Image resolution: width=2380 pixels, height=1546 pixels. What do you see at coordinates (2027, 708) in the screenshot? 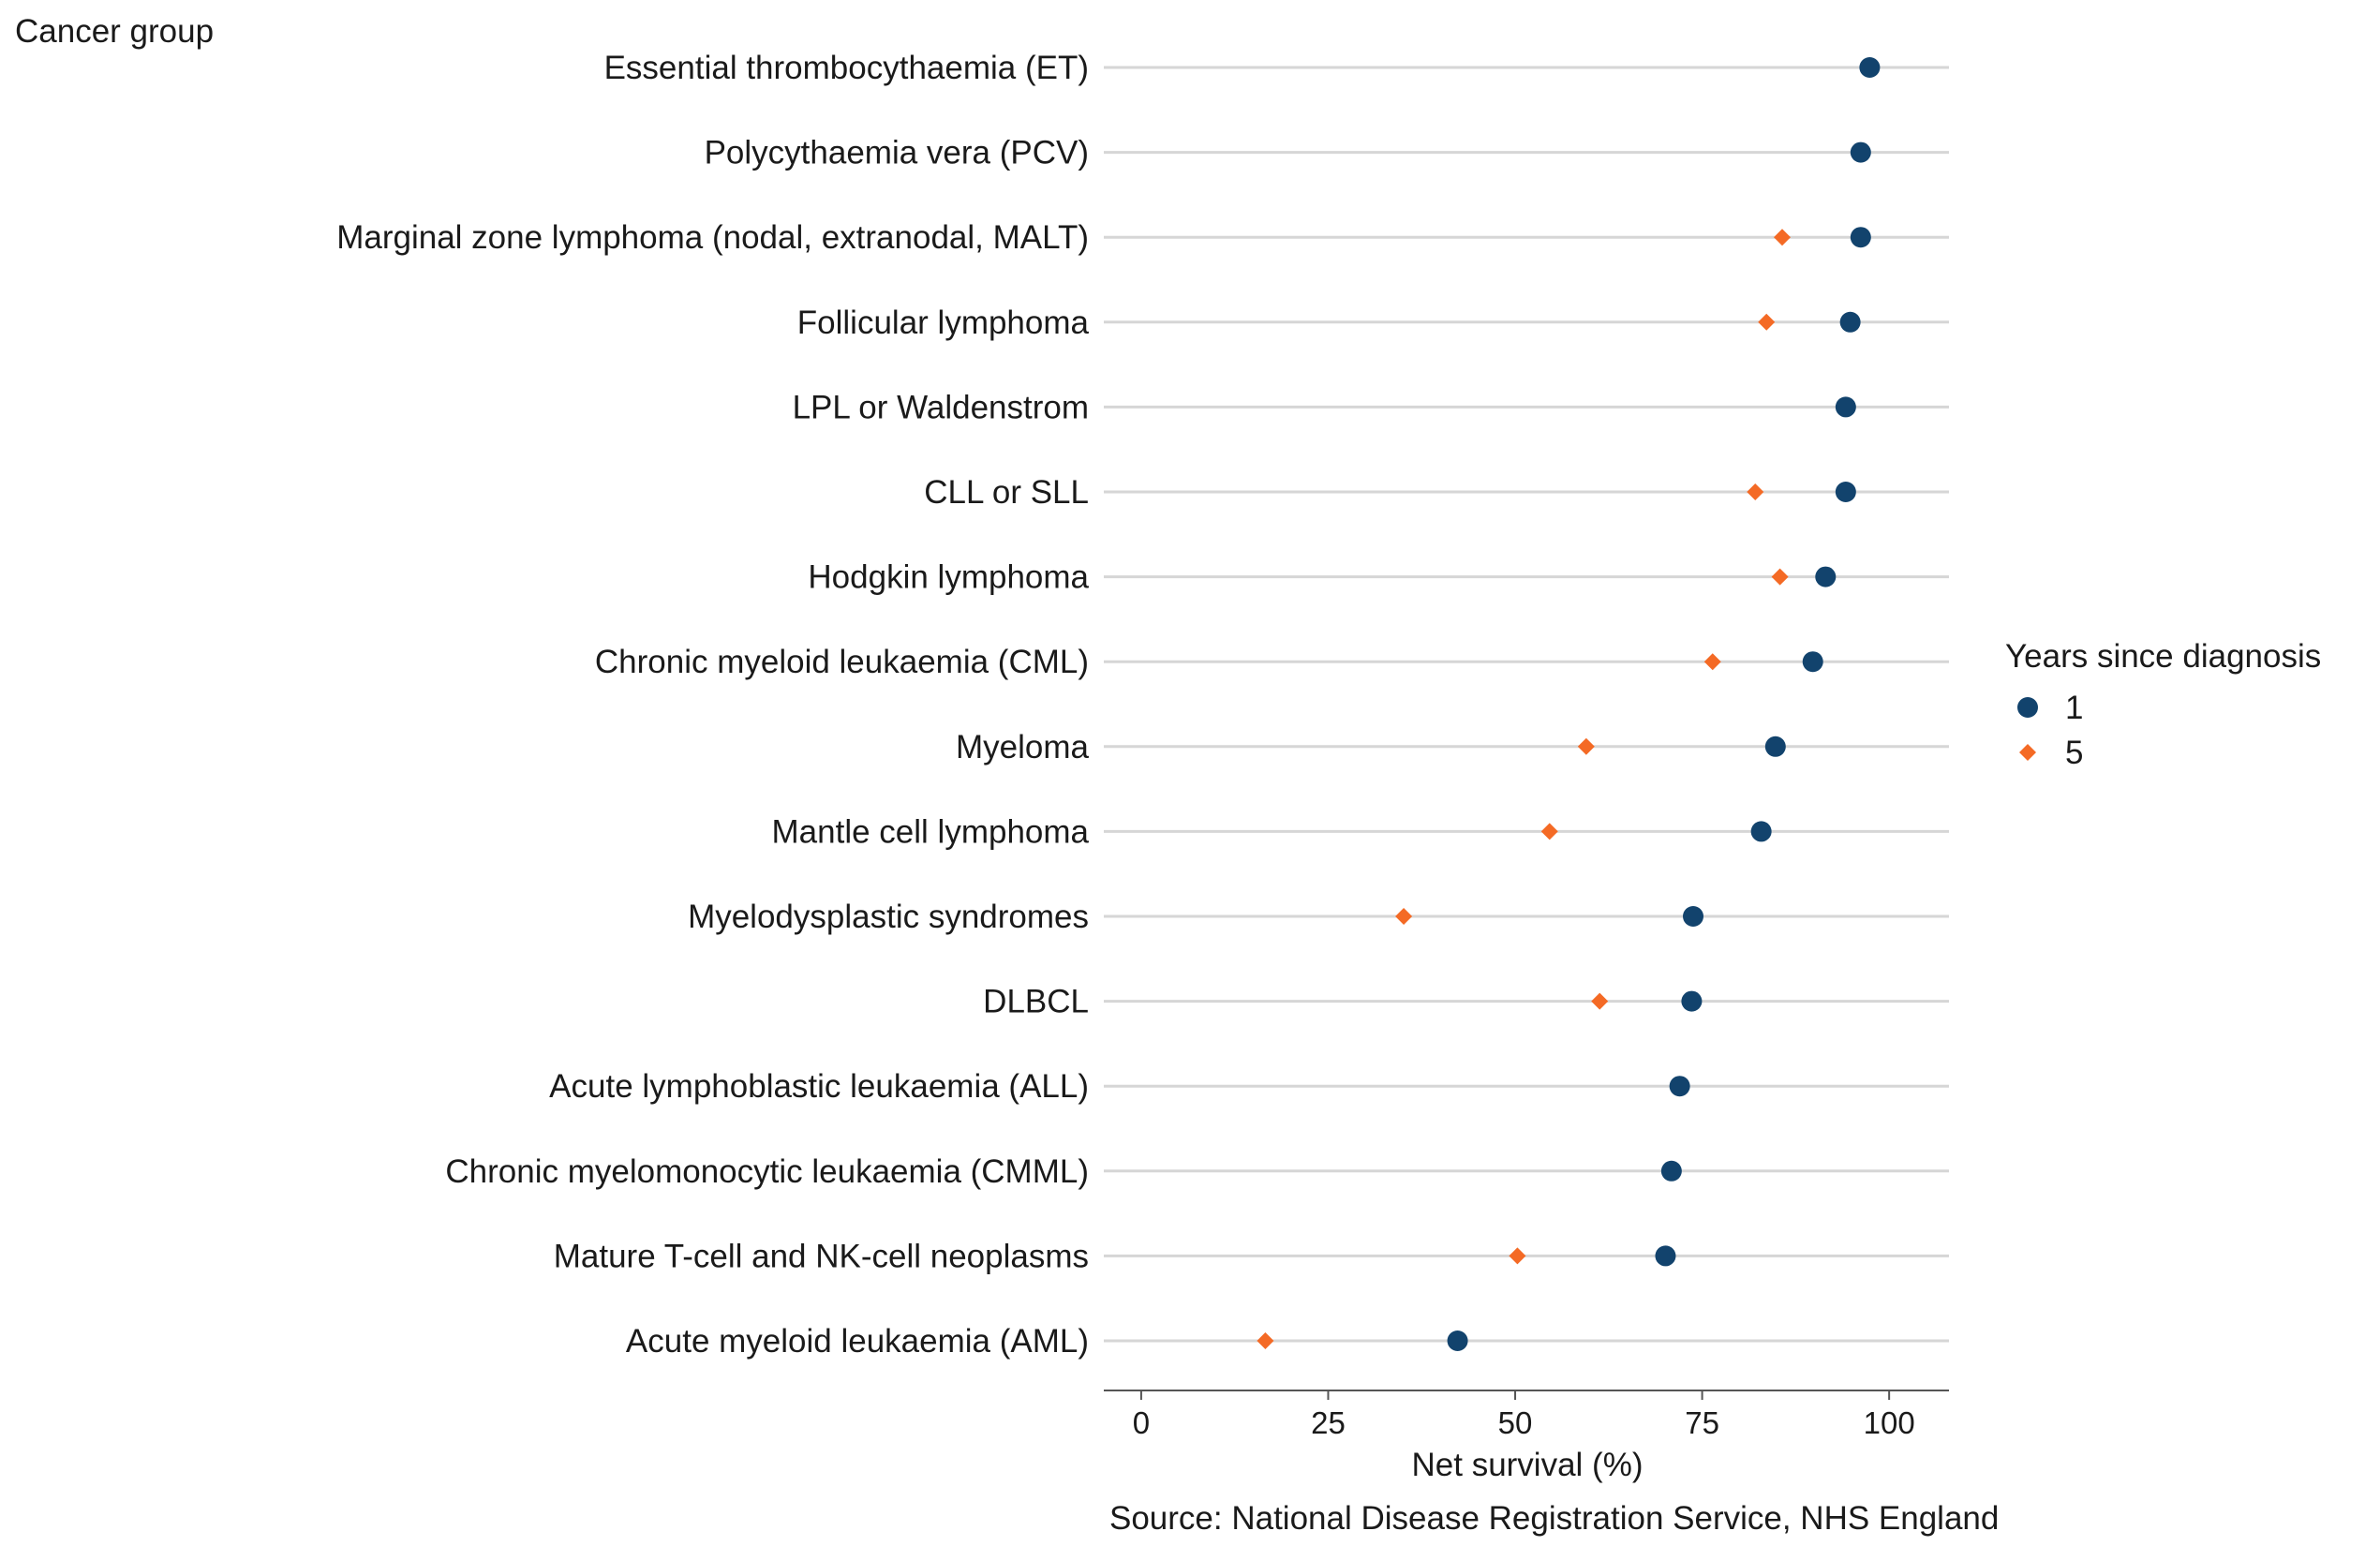
I see `legend-key-circle` at bounding box center [2027, 708].